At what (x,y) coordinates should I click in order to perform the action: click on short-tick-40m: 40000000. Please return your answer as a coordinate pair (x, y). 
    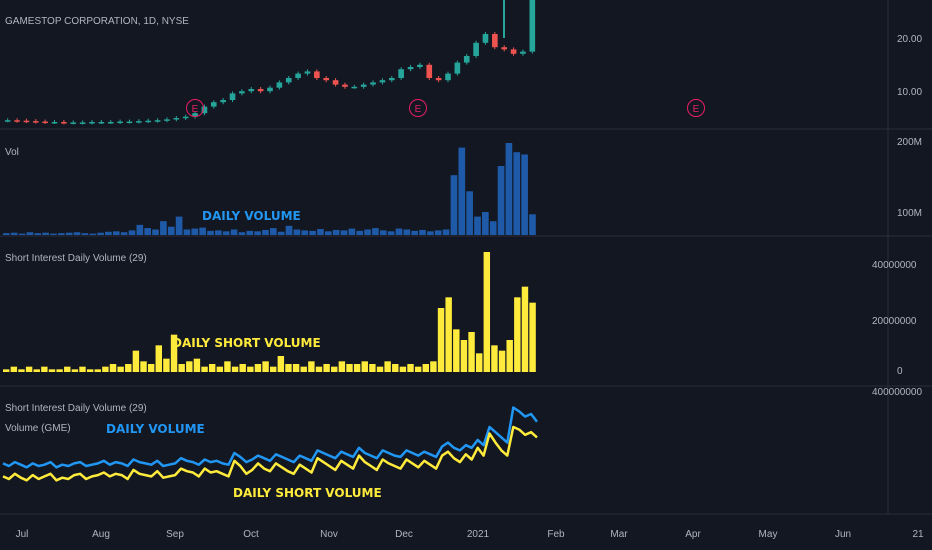
    Looking at the image, I should click on (894, 265).